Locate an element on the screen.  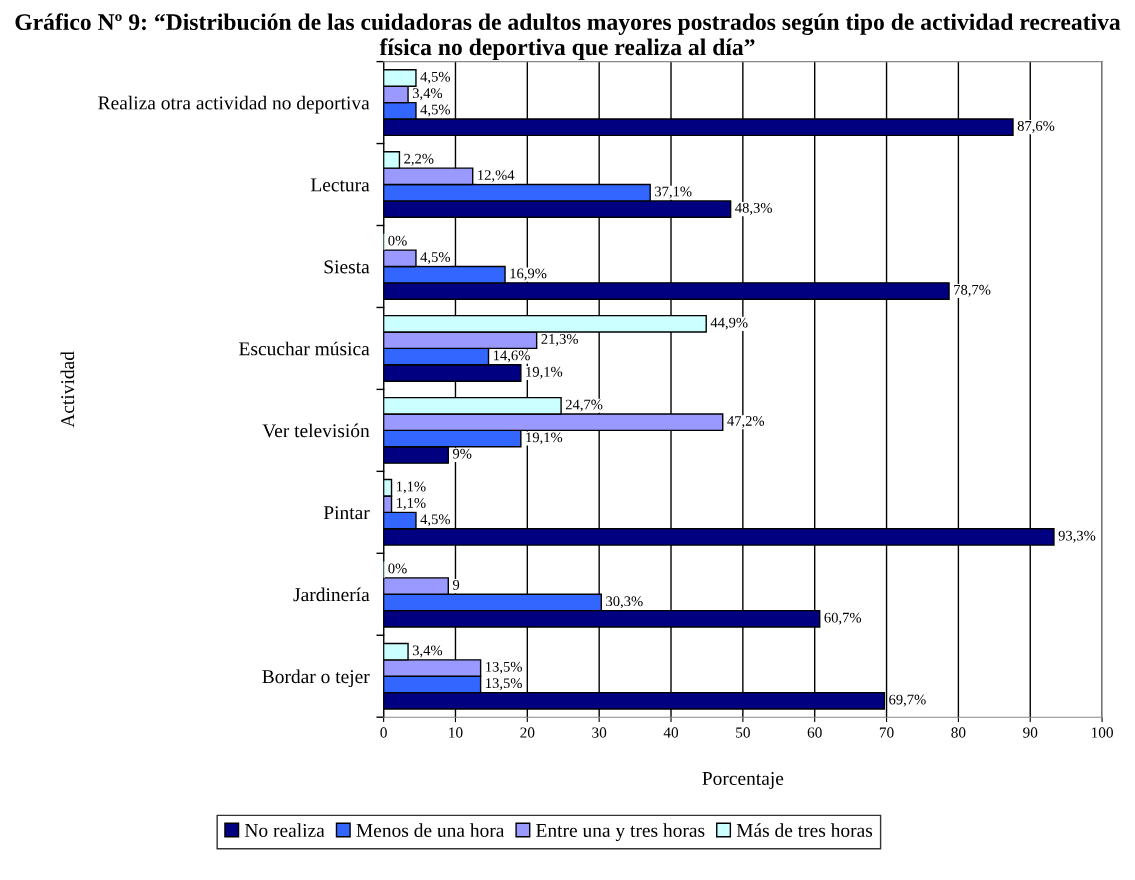
x-tick-label: 20 is located at coordinates (527, 732).